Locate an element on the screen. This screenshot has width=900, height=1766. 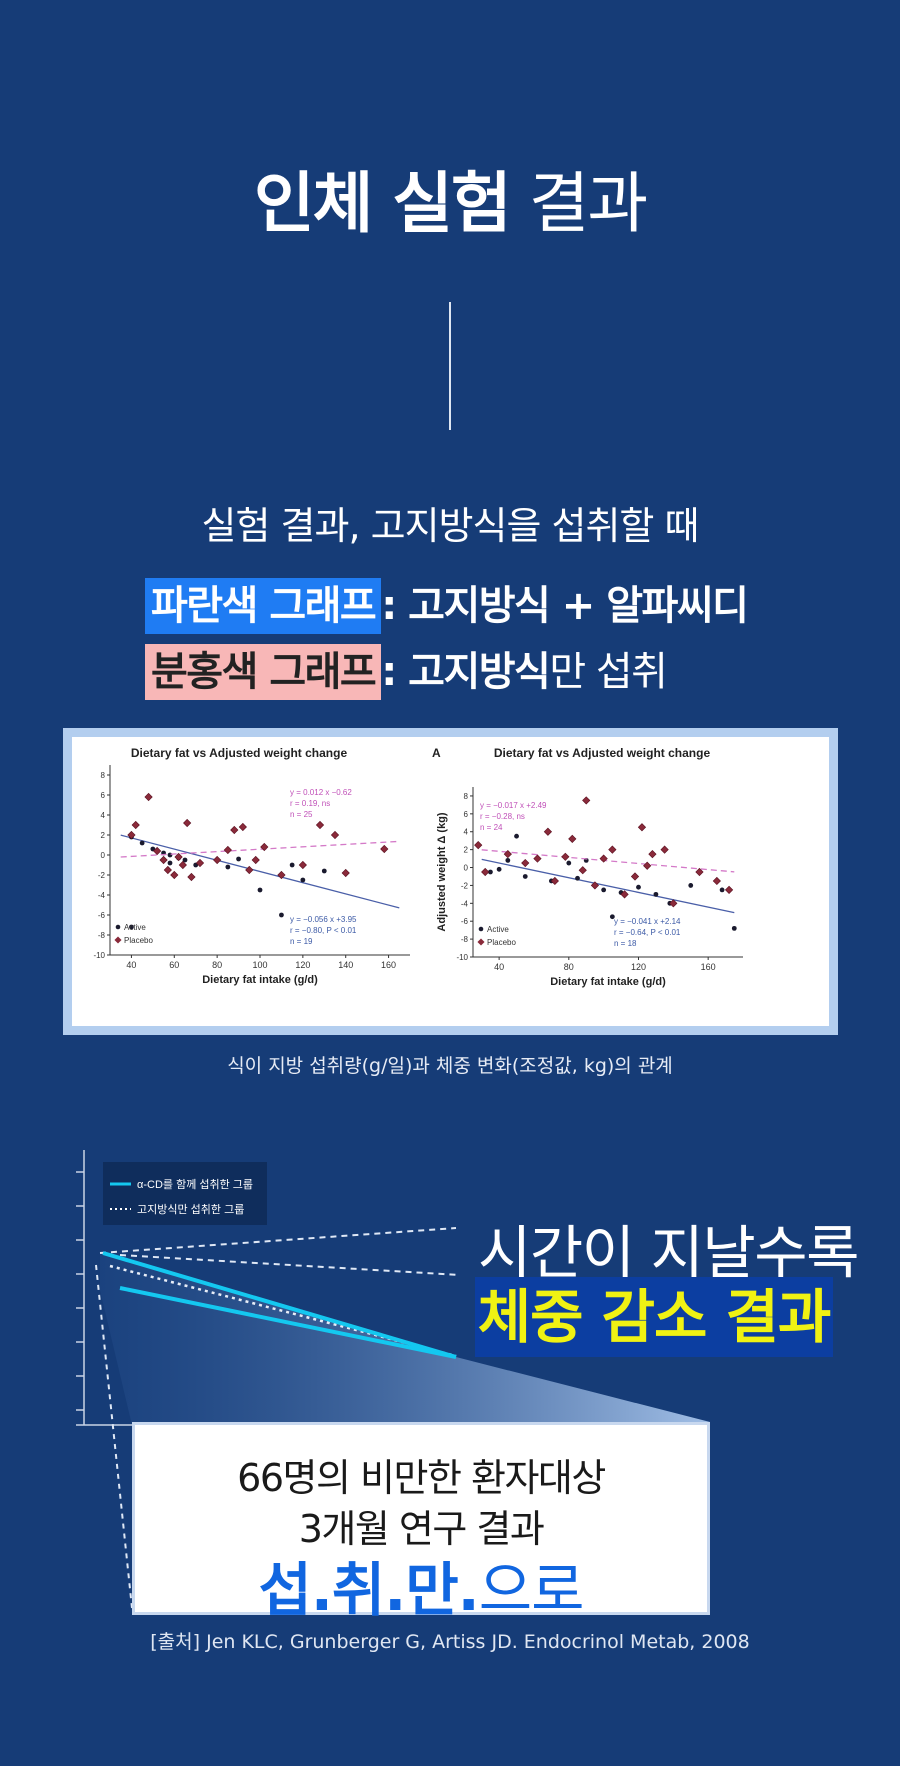
chart2-y-tick-label: -8 is located at coordinates (465, 939).